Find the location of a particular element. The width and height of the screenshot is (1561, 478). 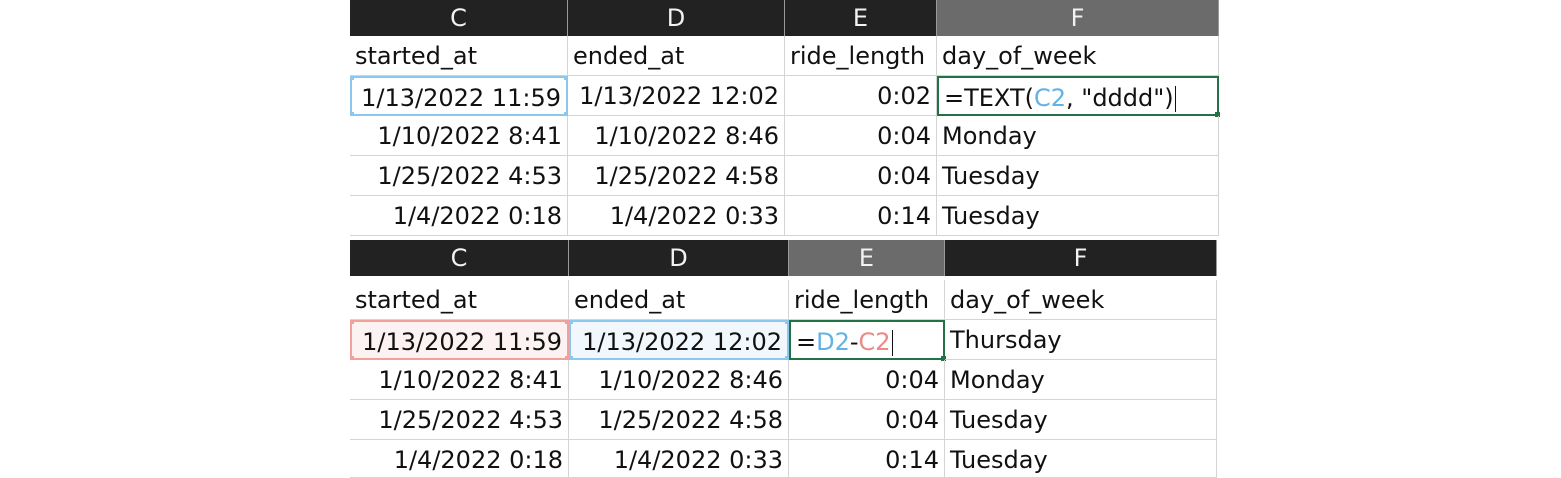

formula-prefix: =TEXT( is located at coordinates (989, 98).